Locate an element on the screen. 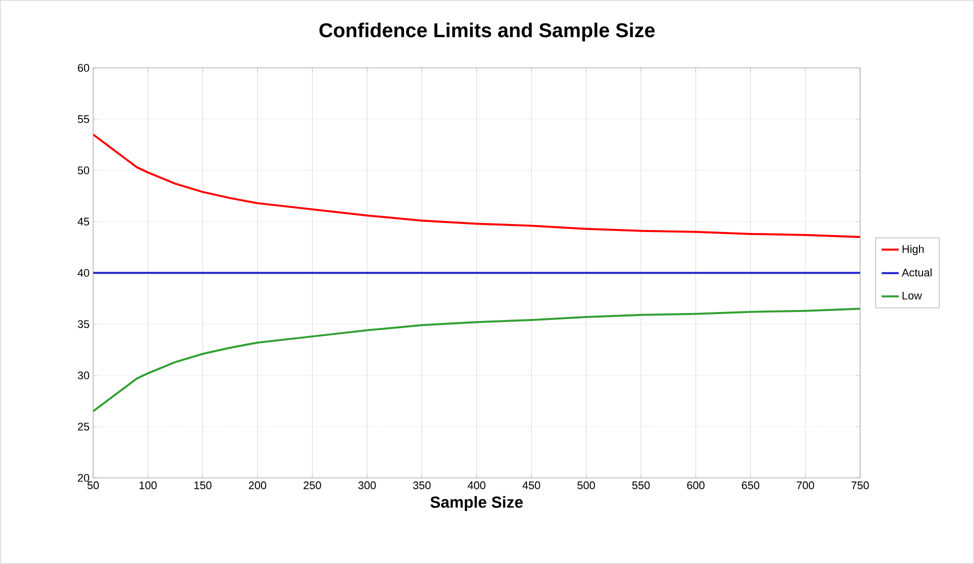 This screenshot has height=564, width=974. x-tick-label: 350 is located at coordinates (422, 485).